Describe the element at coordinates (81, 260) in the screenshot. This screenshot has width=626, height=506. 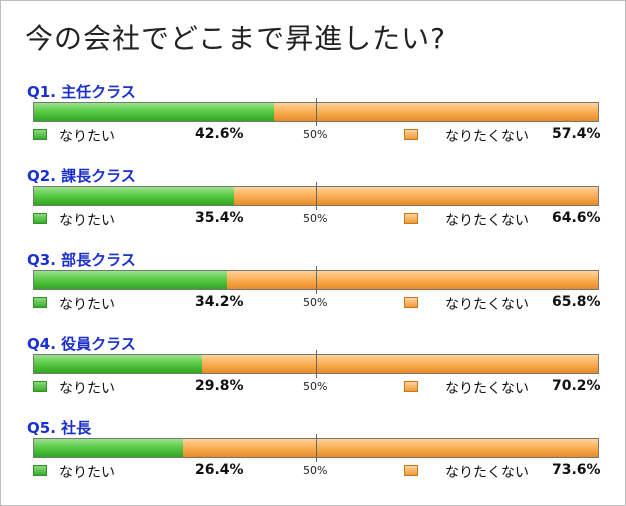
I see `question-label: Q3. 部長クラス` at that location.